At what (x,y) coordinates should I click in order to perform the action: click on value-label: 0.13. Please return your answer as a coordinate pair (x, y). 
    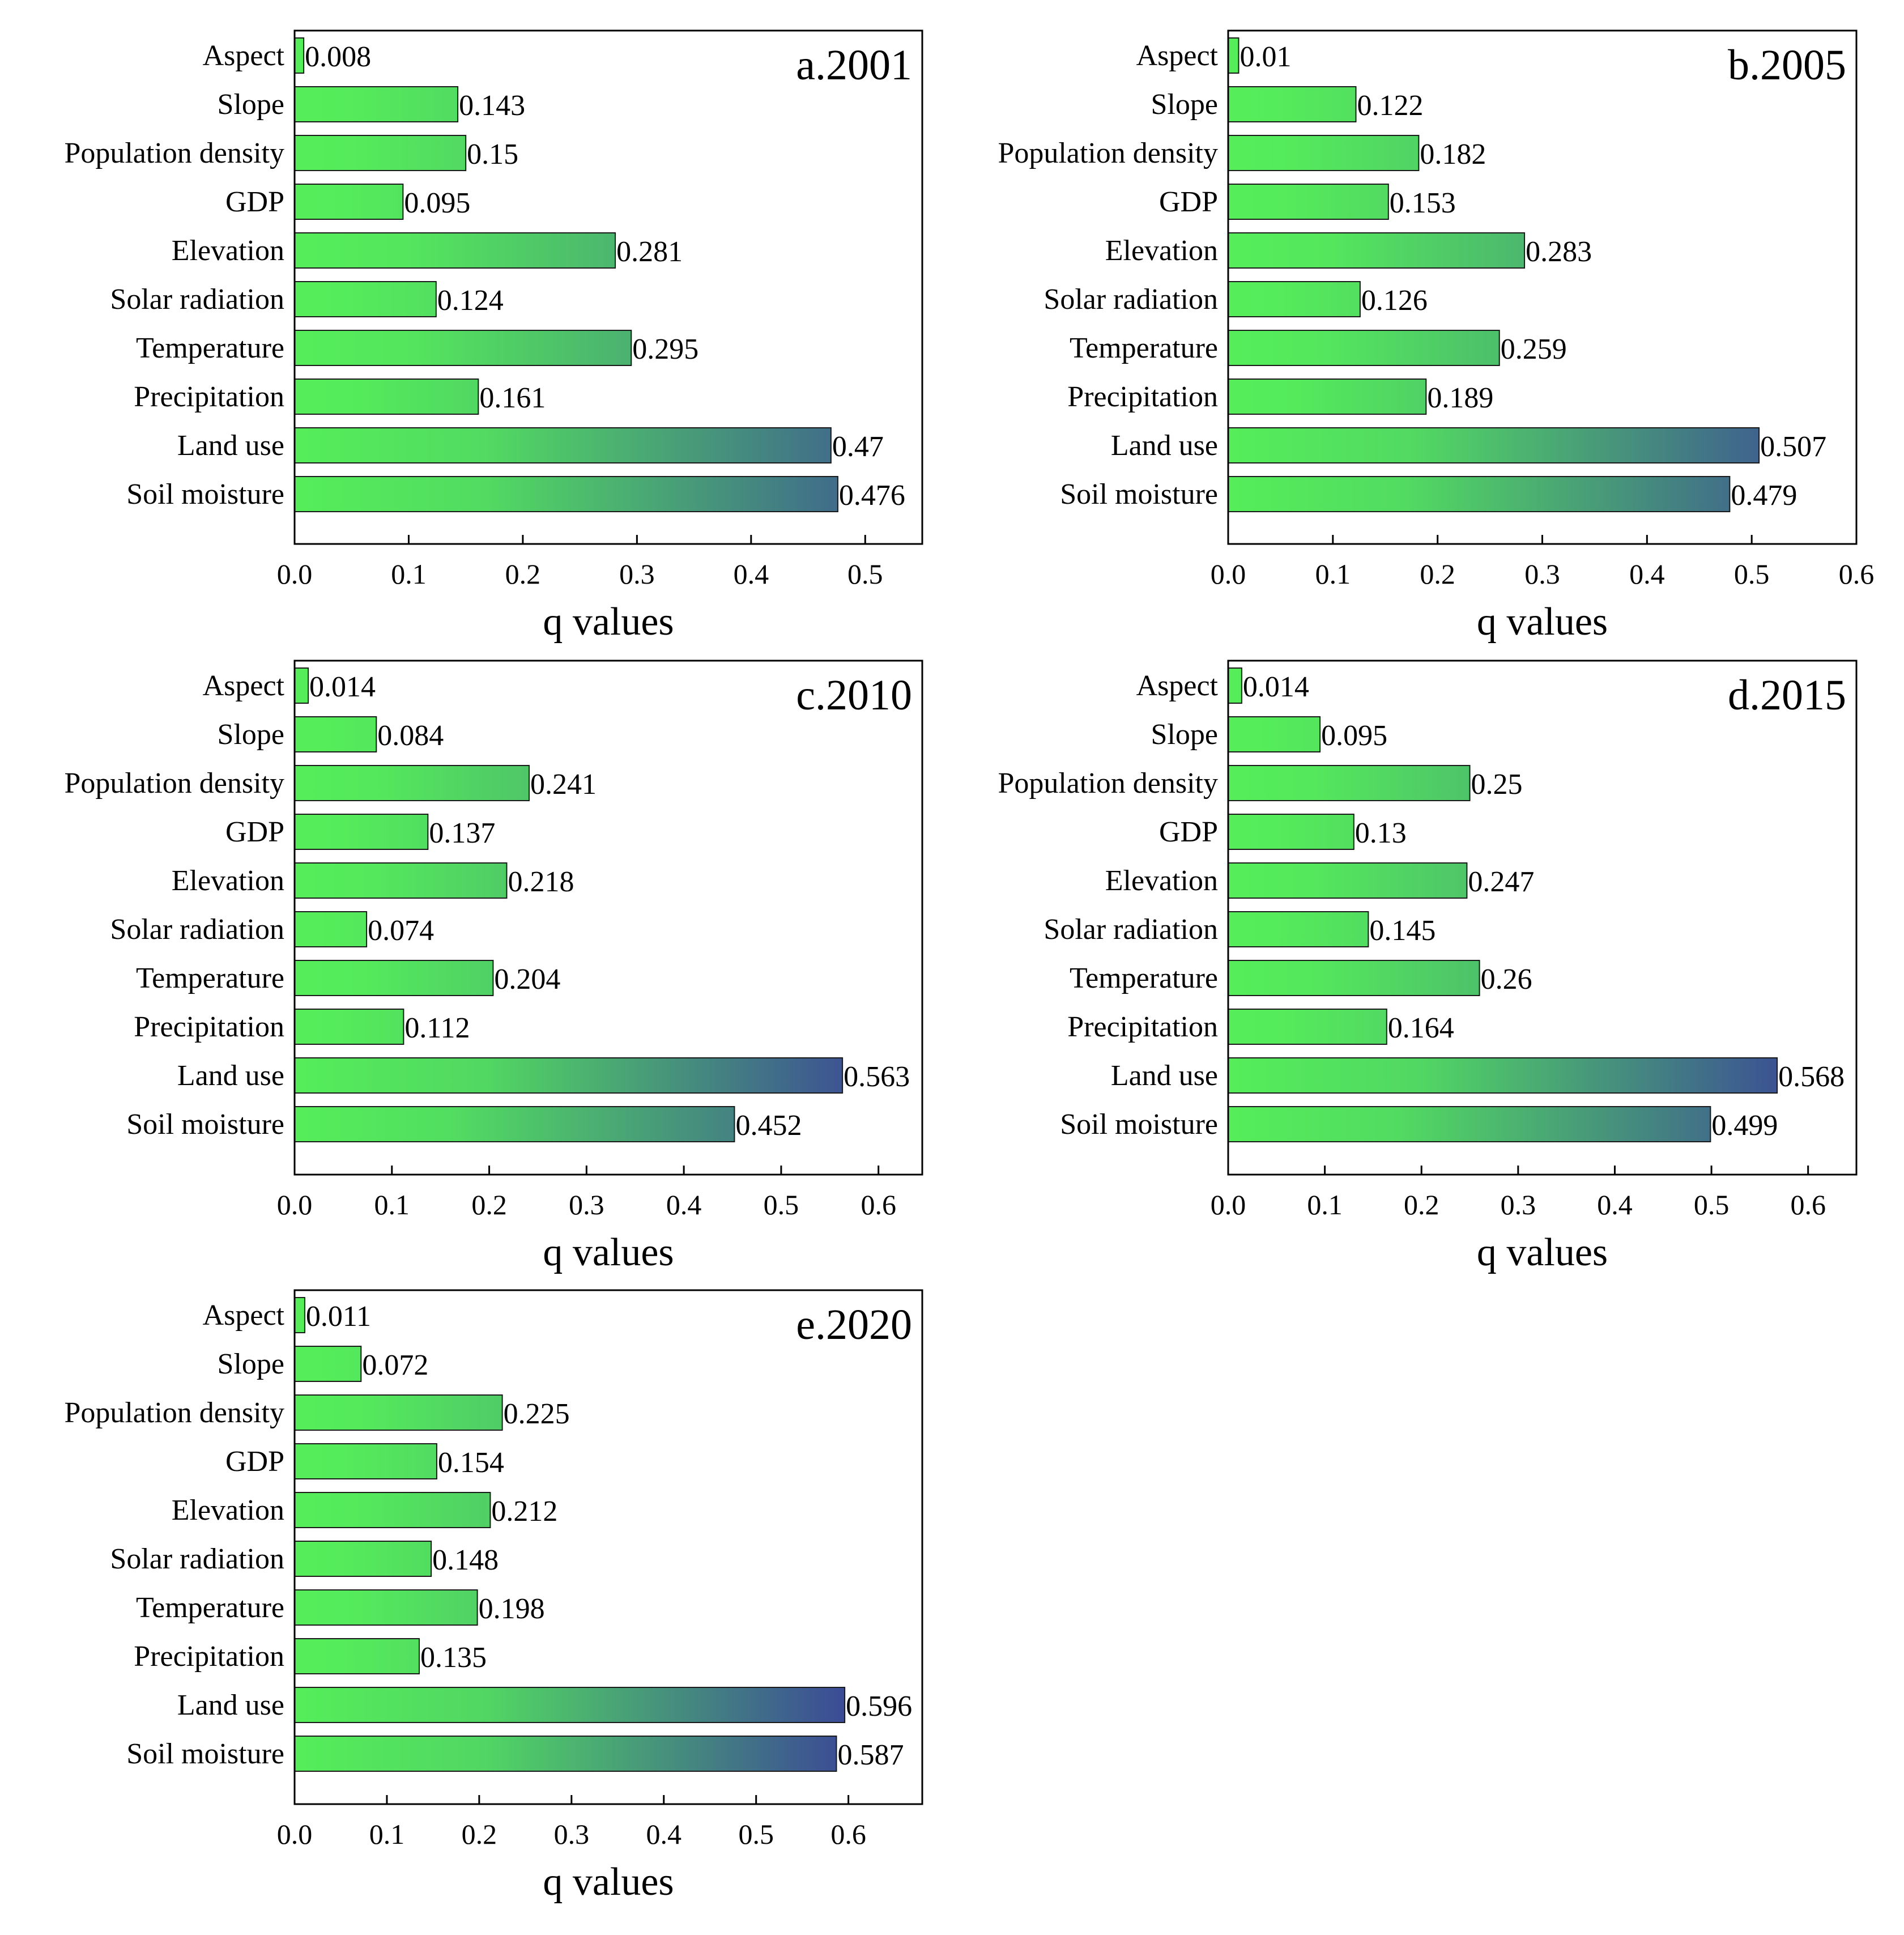
    Looking at the image, I should click on (1381, 833).